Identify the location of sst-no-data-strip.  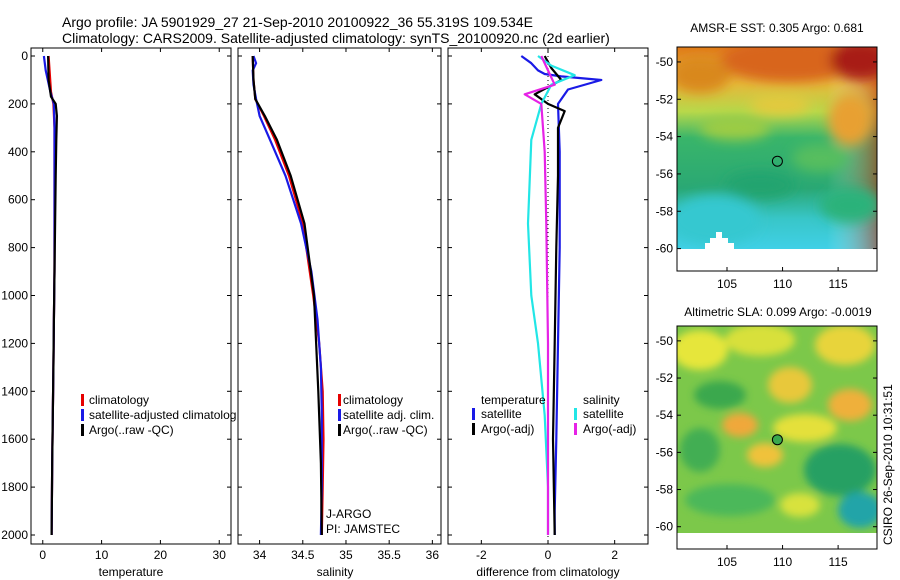
(777, 260).